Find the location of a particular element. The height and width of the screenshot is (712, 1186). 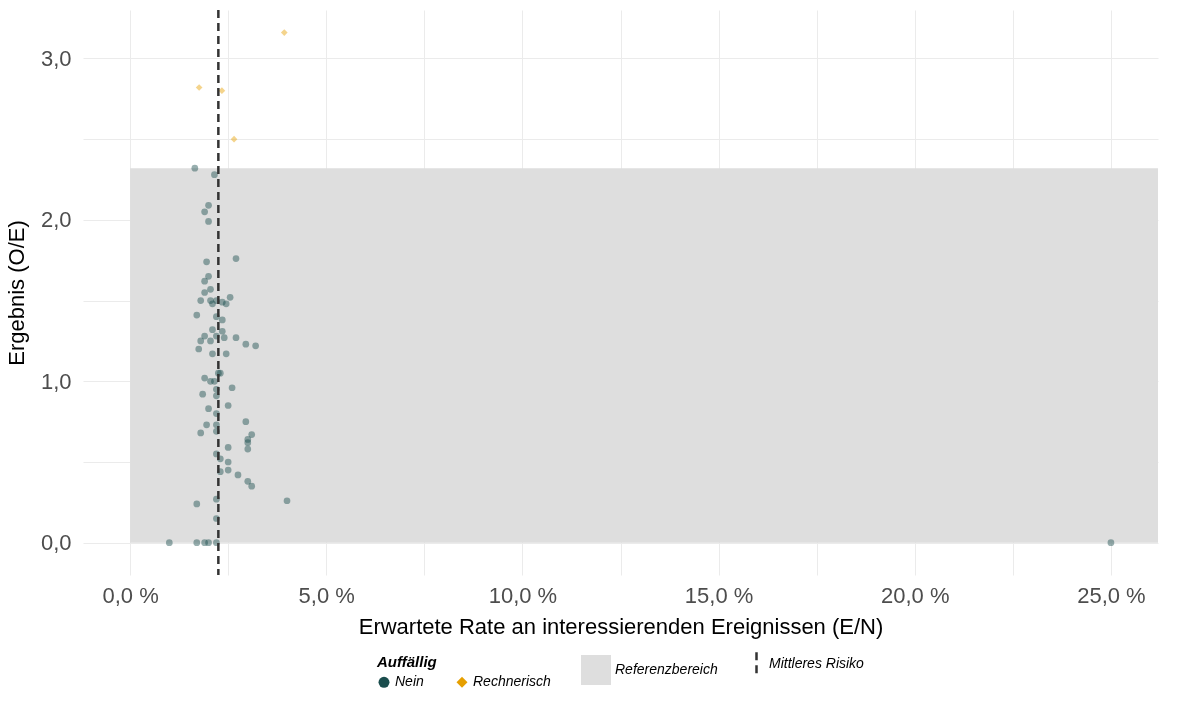

x-tick-label: 15,0 % is located at coordinates (719, 595).